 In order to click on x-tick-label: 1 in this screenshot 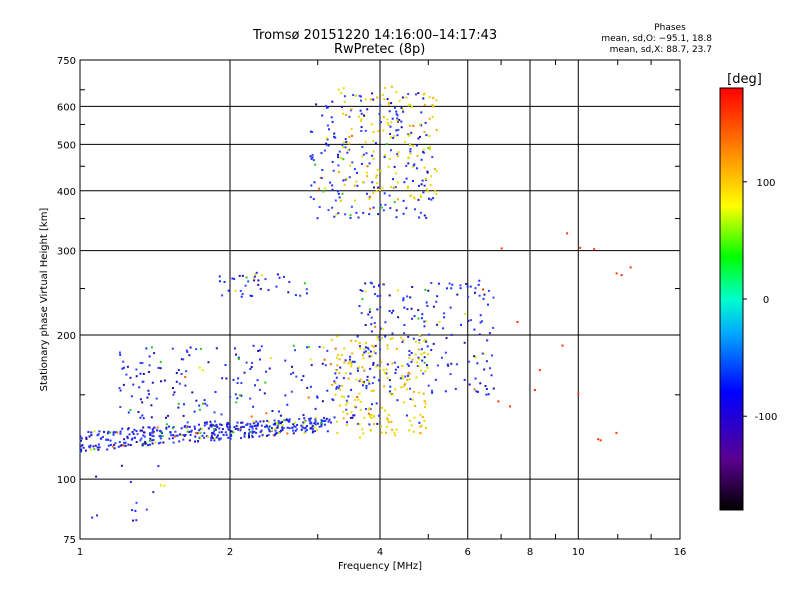, I will do `click(80, 552)`.